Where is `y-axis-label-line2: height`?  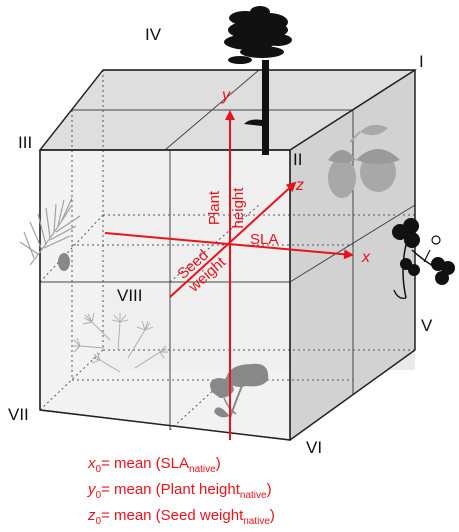 y-axis-label-line2: height is located at coordinates (238, 208).